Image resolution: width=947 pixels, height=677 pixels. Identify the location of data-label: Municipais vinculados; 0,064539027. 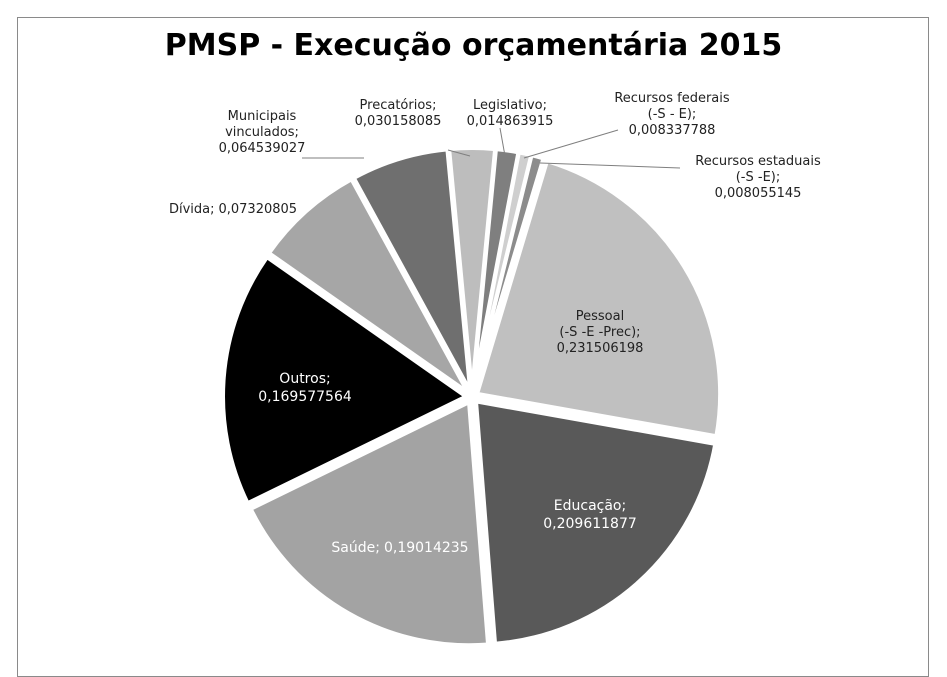
(262, 133).